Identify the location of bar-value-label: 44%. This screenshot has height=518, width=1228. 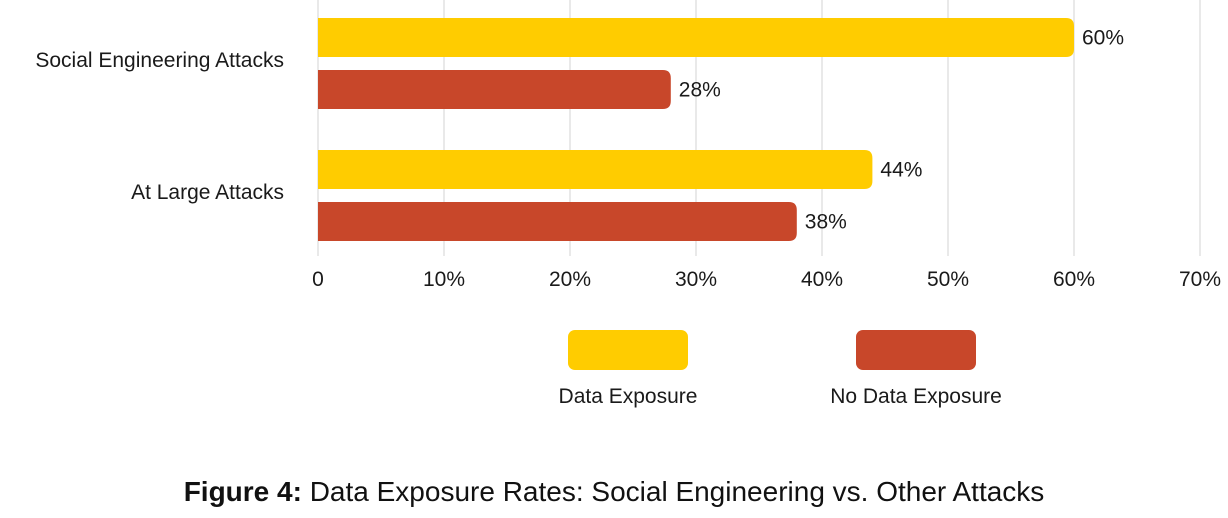
(901, 170).